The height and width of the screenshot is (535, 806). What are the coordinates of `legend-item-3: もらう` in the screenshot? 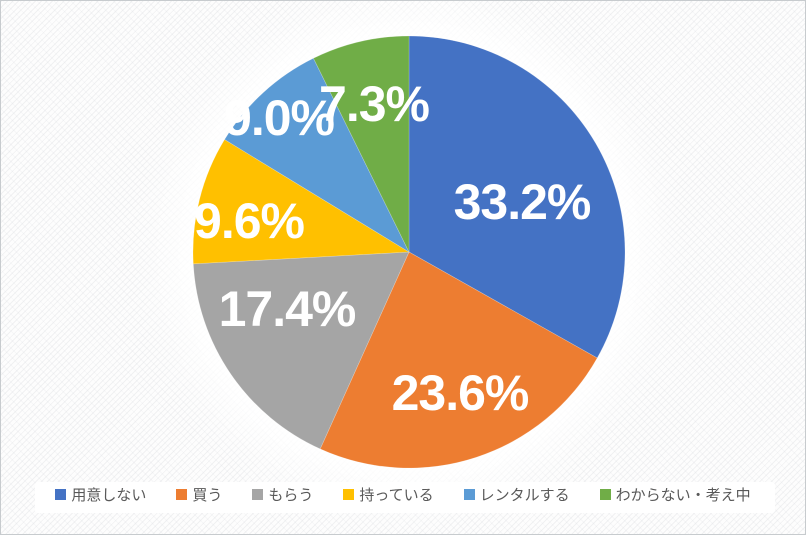 It's located at (282, 494).